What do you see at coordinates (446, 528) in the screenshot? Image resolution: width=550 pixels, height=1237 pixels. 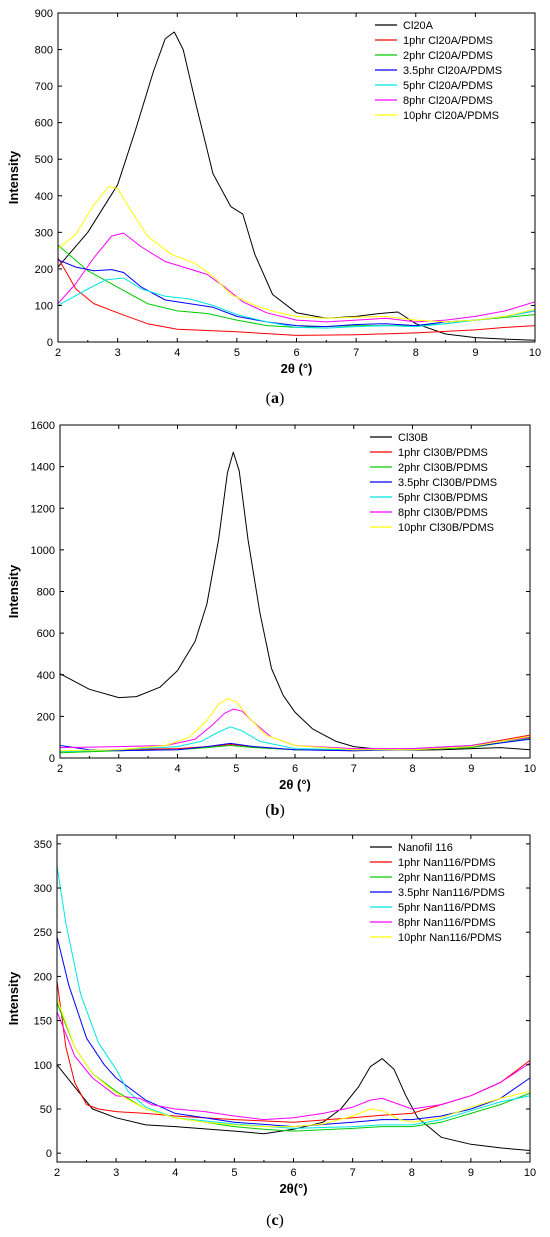 I see `legend-label-6: 10phr Cl30B/PDMS` at bounding box center [446, 528].